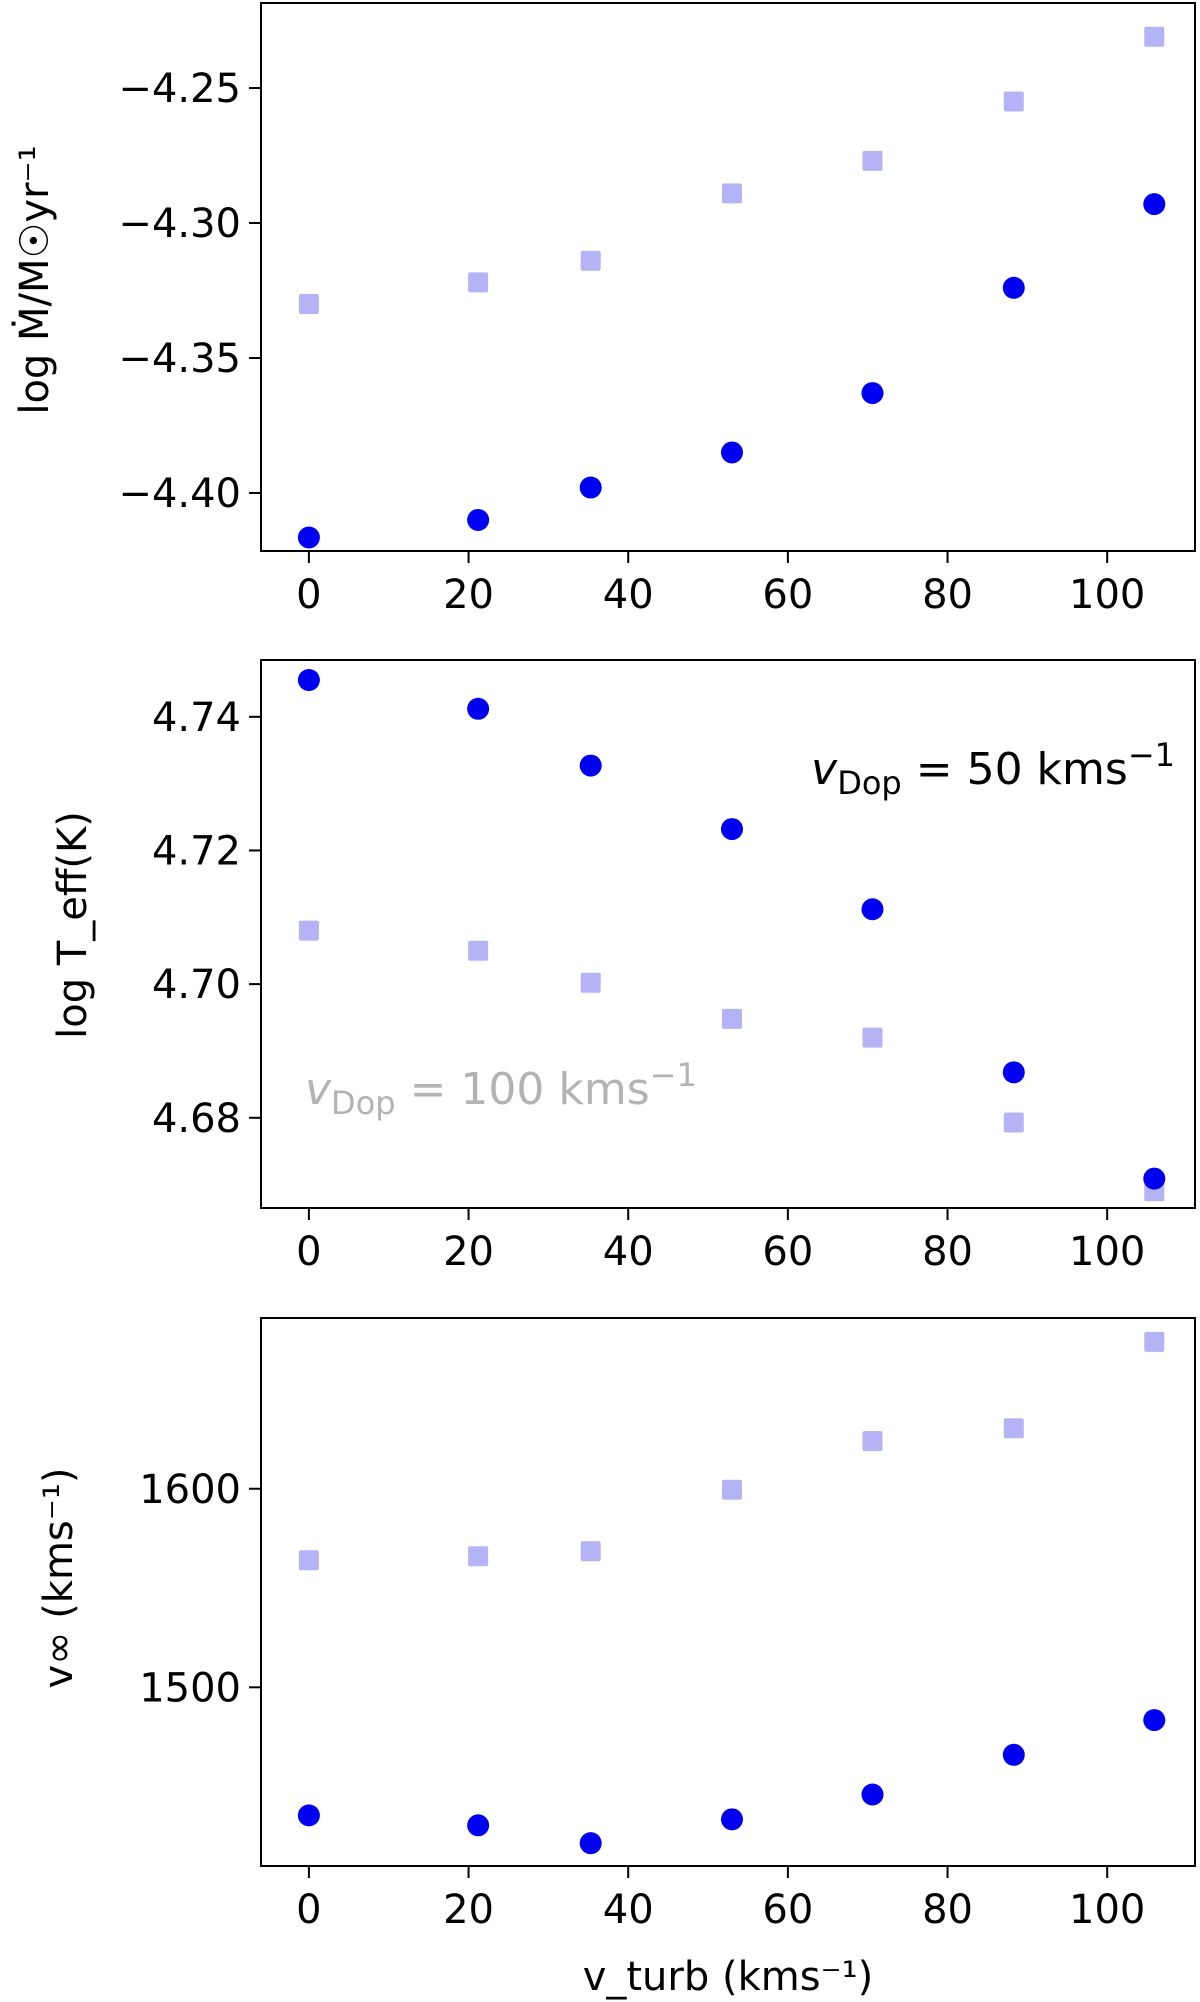  What do you see at coordinates (318, 1089) in the screenshot?
I see `annotation-vdop-100-v: v` at bounding box center [318, 1089].